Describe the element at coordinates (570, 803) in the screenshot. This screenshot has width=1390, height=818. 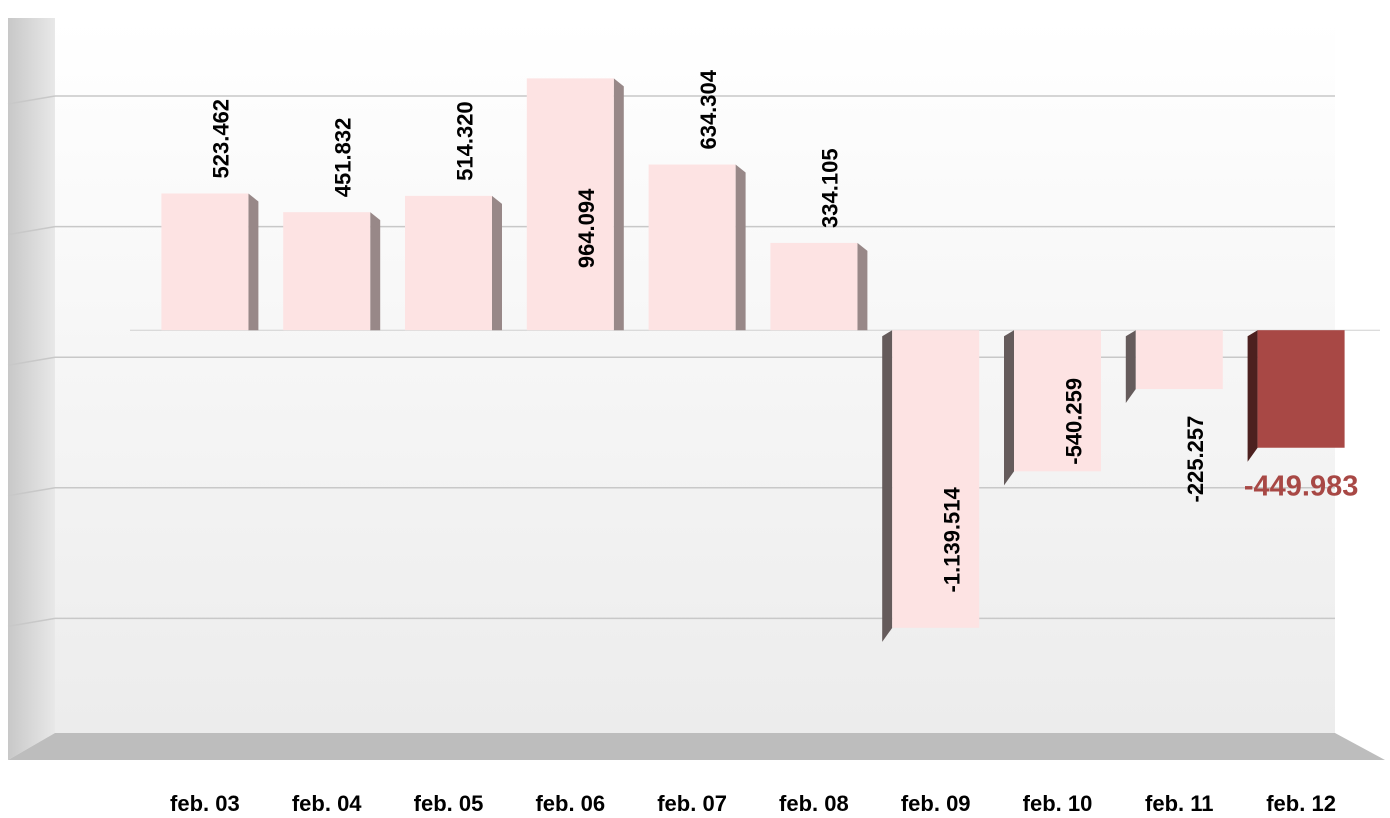
I see `x-tick-label: feb. 06` at that location.